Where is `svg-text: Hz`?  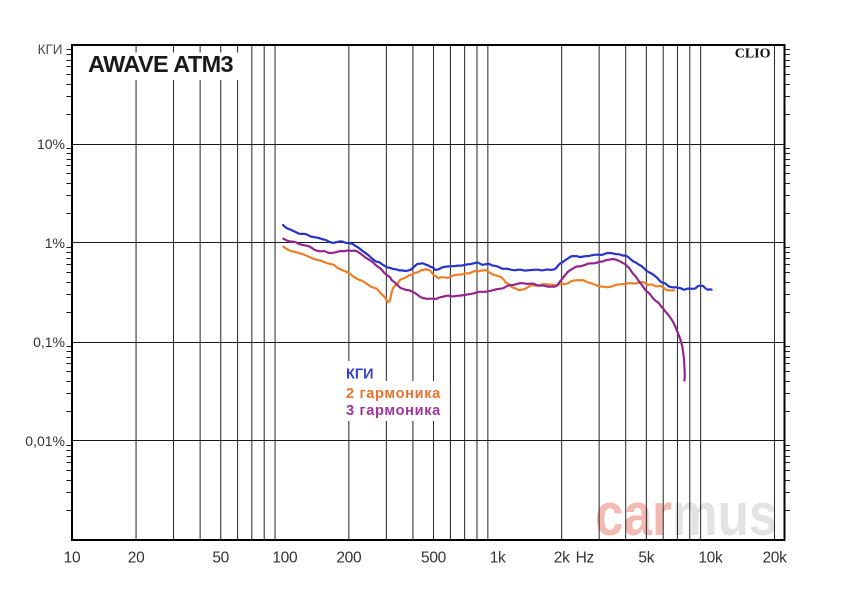 svg-text: Hz is located at coordinates (585, 557).